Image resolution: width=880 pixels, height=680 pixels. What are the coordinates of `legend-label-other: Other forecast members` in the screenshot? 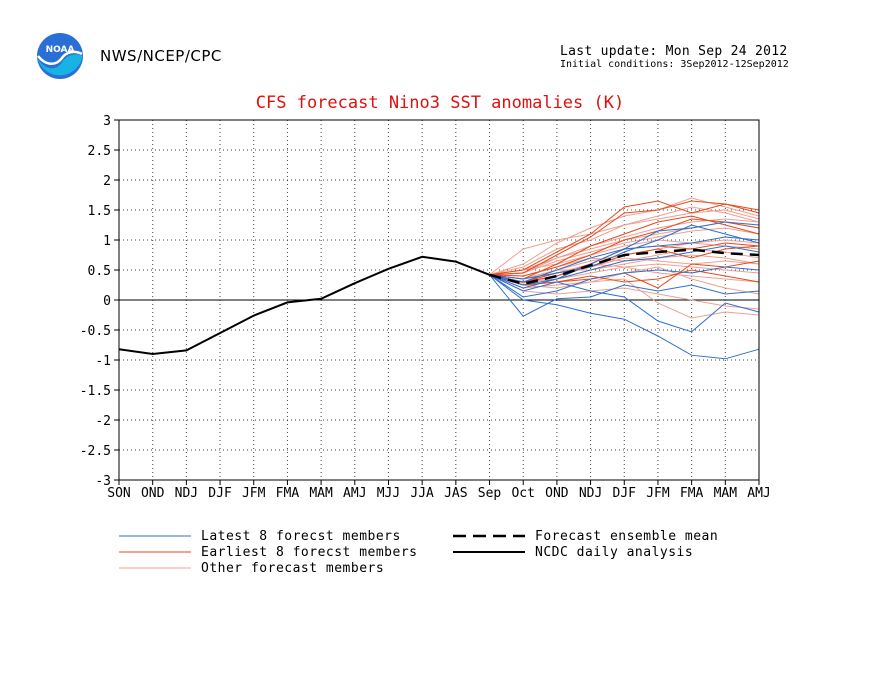 It's located at (292, 568).